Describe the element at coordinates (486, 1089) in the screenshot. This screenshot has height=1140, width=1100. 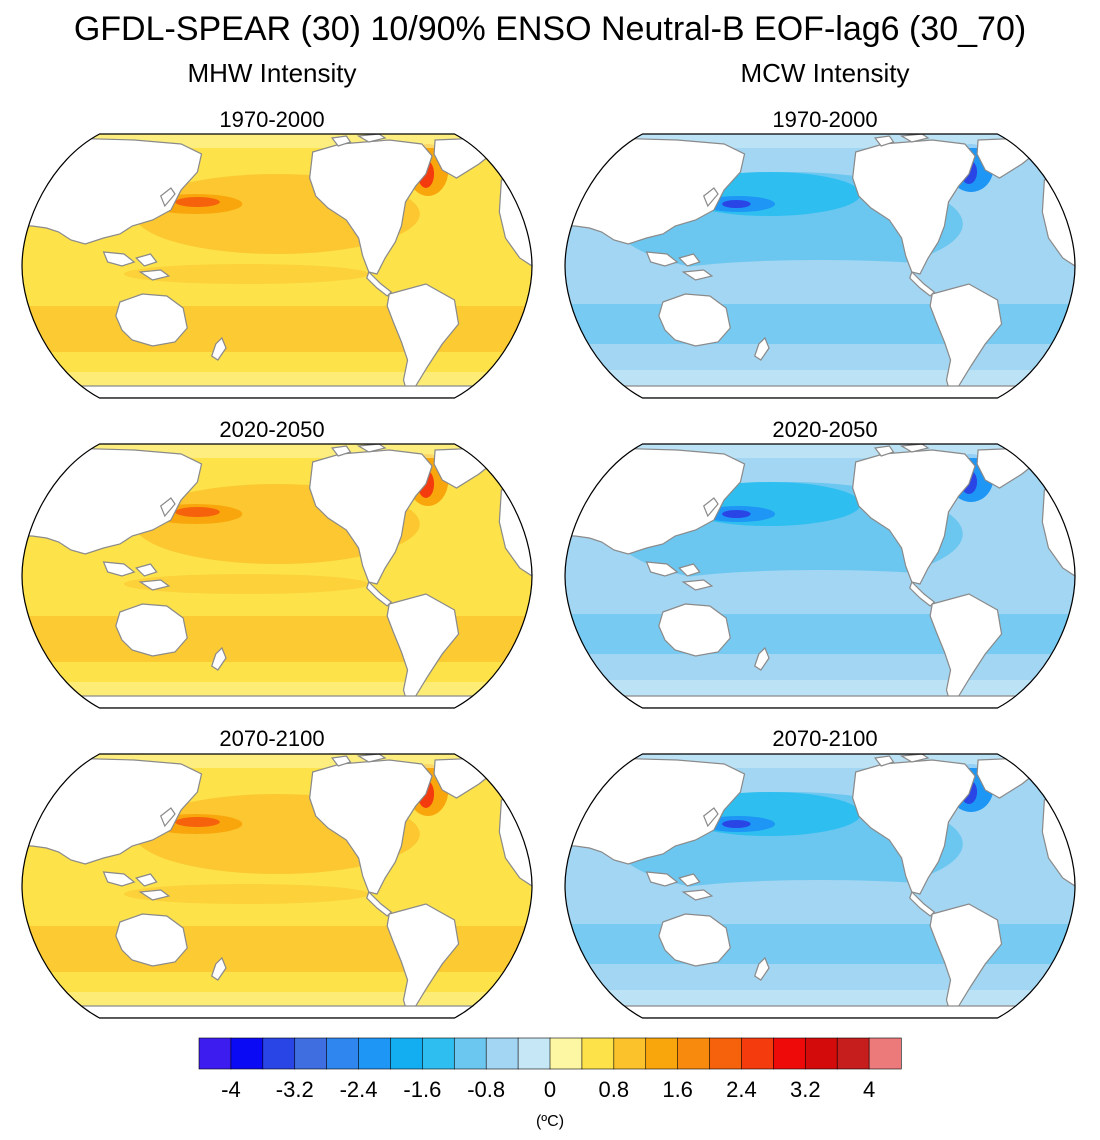
I see `colorbar-tick-label: -0.8` at that location.